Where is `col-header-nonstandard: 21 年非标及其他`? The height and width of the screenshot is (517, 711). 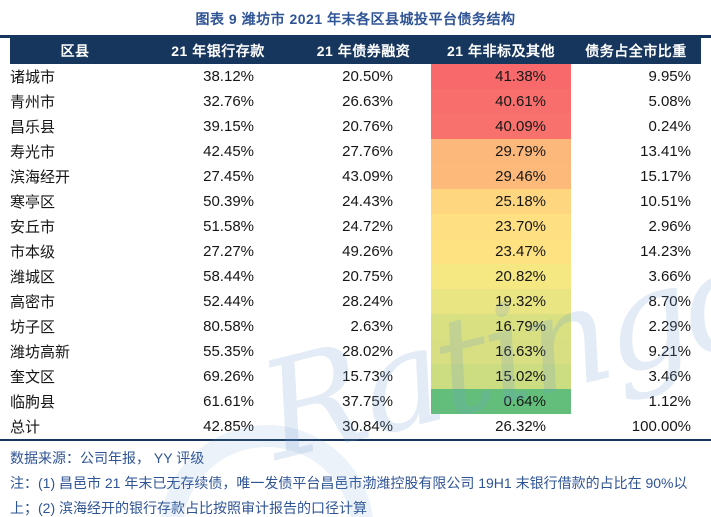 col-header-nonstandard: 21 年非标及其他 is located at coordinates (501, 51).